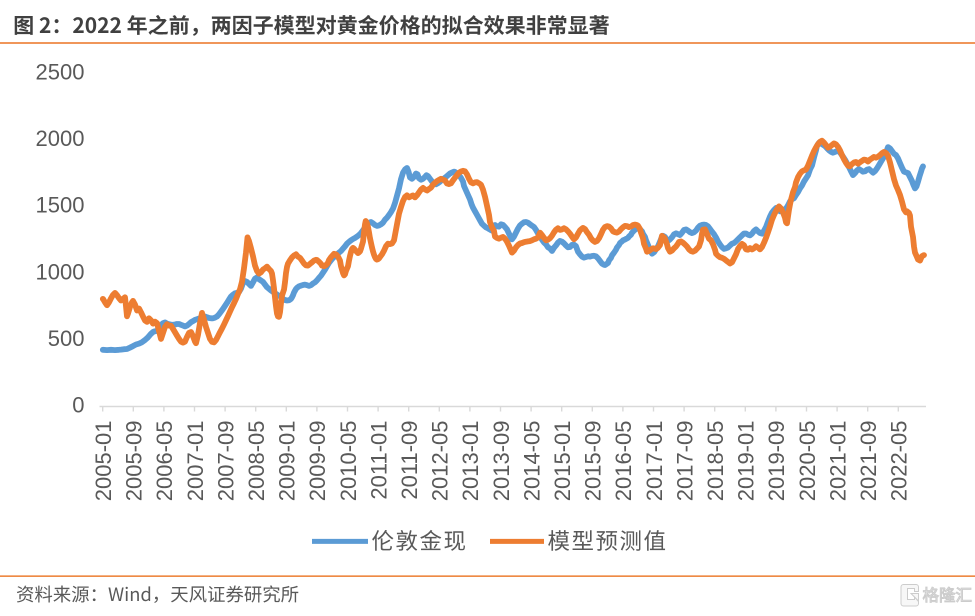 The width and height of the screenshot is (975, 616). Describe the element at coordinates (60, 271) in the screenshot. I see `svg-text: 1000` at that location.